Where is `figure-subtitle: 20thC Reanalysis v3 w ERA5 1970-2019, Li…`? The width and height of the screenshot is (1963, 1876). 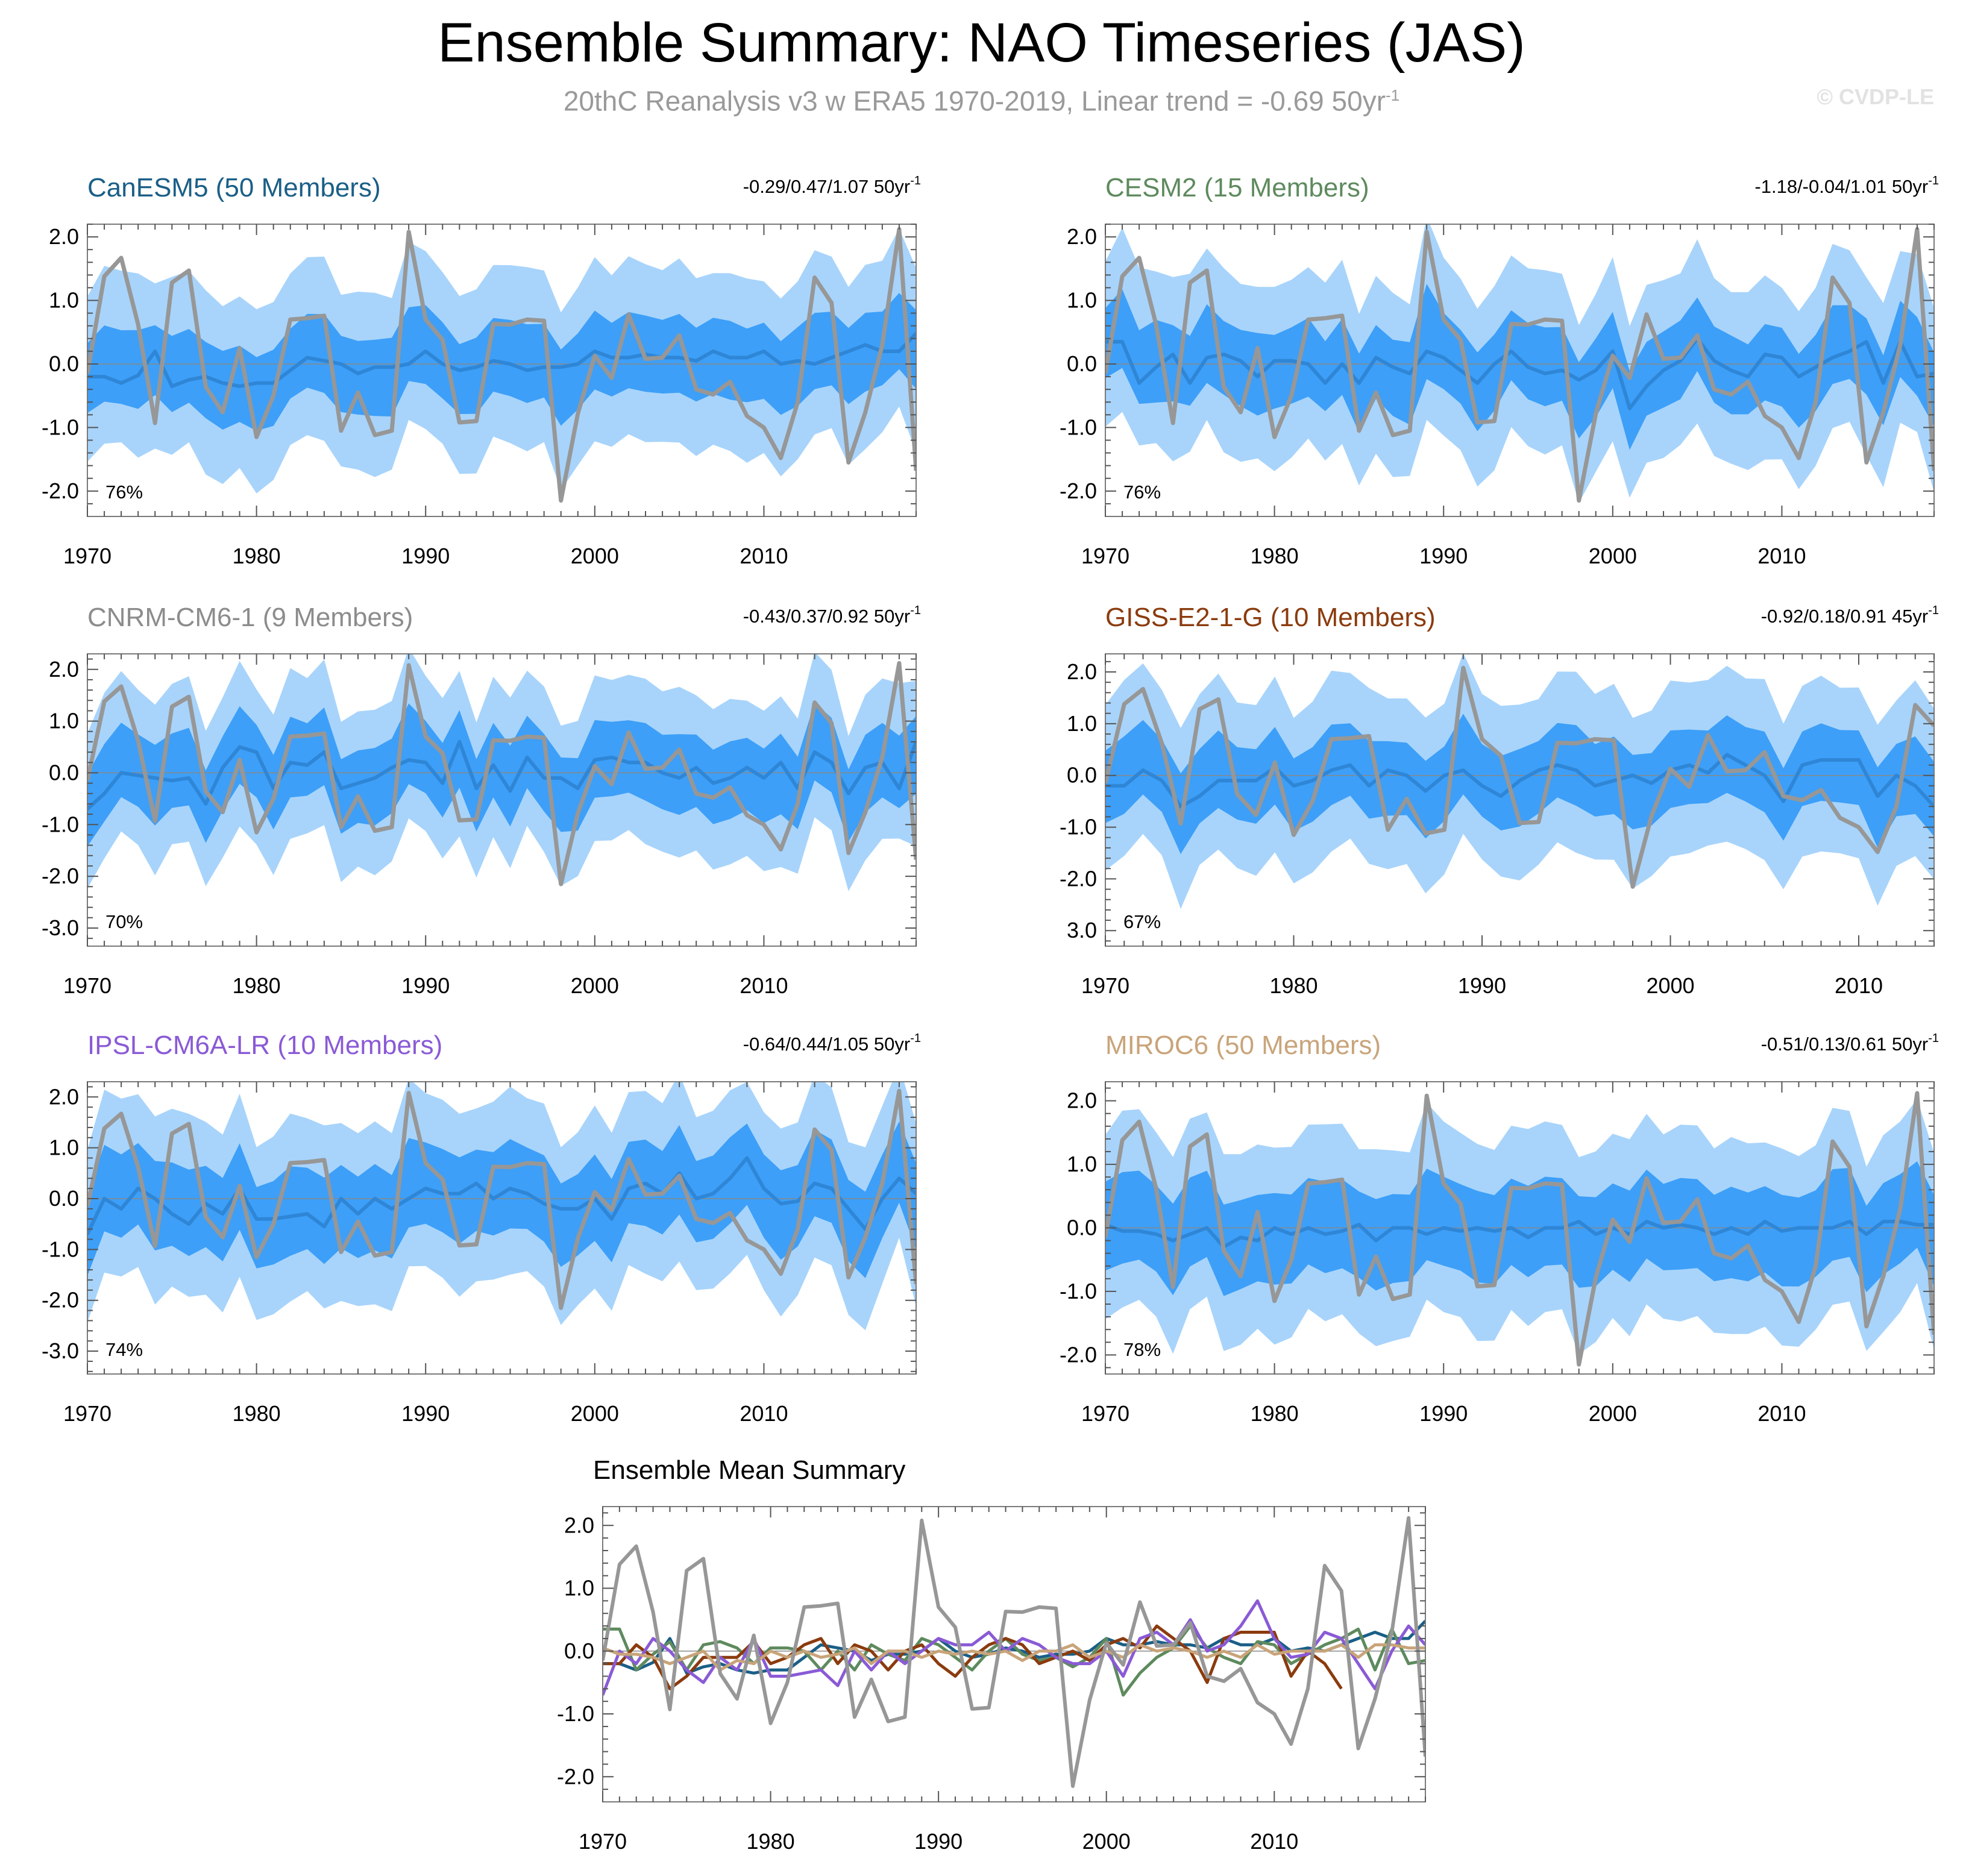 figure-subtitle: 20thC Reanalysis v3 w ERA5 1970-2019, Li… is located at coordinates (981, 98).